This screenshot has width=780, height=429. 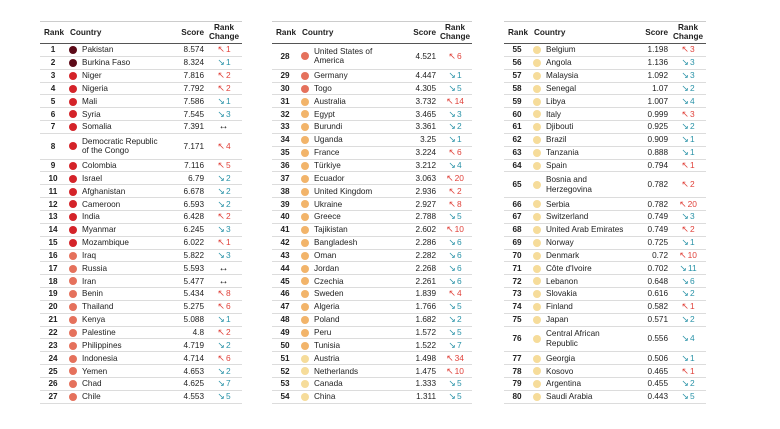 I want to click on table-row: 28 United States of America 4.521 ↖6, so click(x=372, y=56).